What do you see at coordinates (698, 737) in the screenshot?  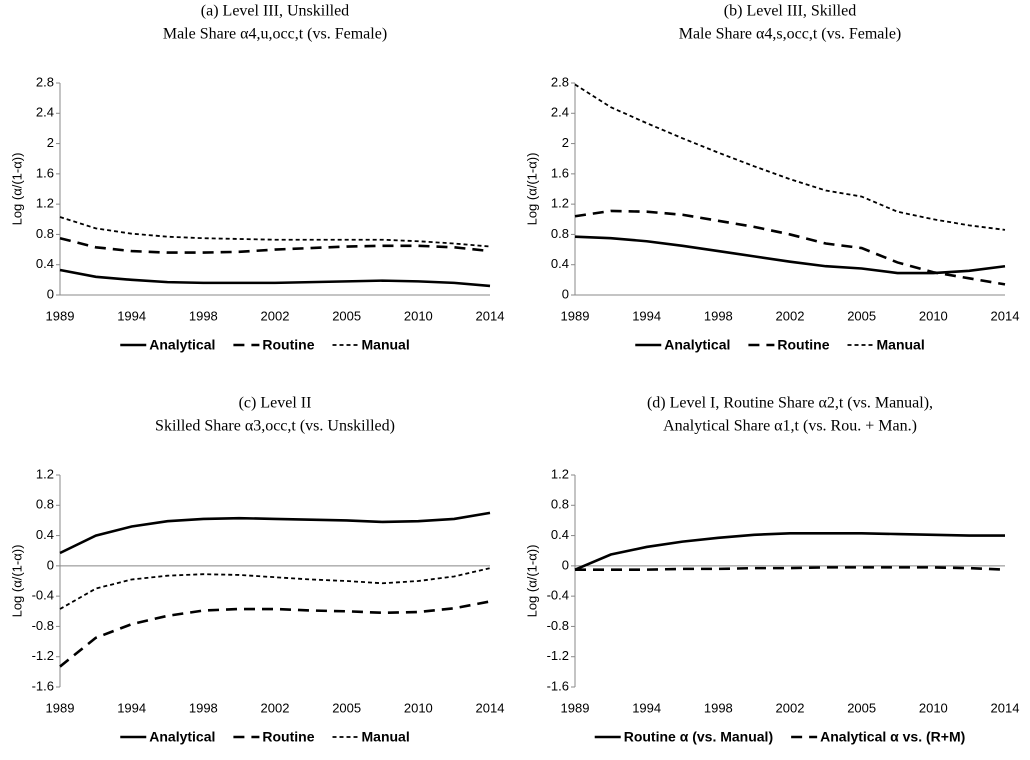 I see `legend-label: Routine α (vs. Manual)` at bounding box center [698, 737].